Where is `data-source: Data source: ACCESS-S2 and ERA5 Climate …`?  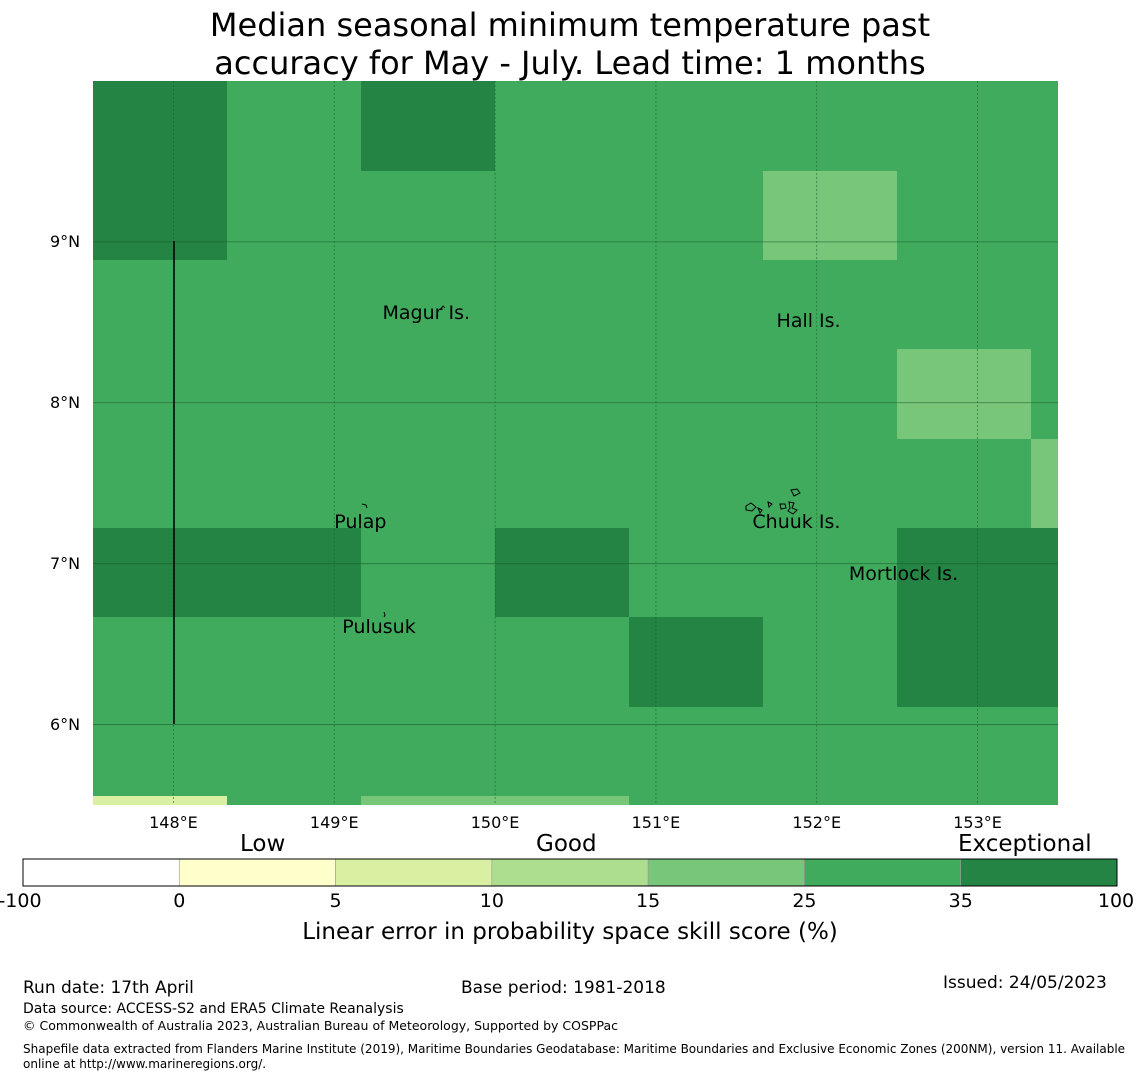 data-source: Data source: ACCESS-S2 and ERA5 Climate … is located at coordinates (213, 1009).